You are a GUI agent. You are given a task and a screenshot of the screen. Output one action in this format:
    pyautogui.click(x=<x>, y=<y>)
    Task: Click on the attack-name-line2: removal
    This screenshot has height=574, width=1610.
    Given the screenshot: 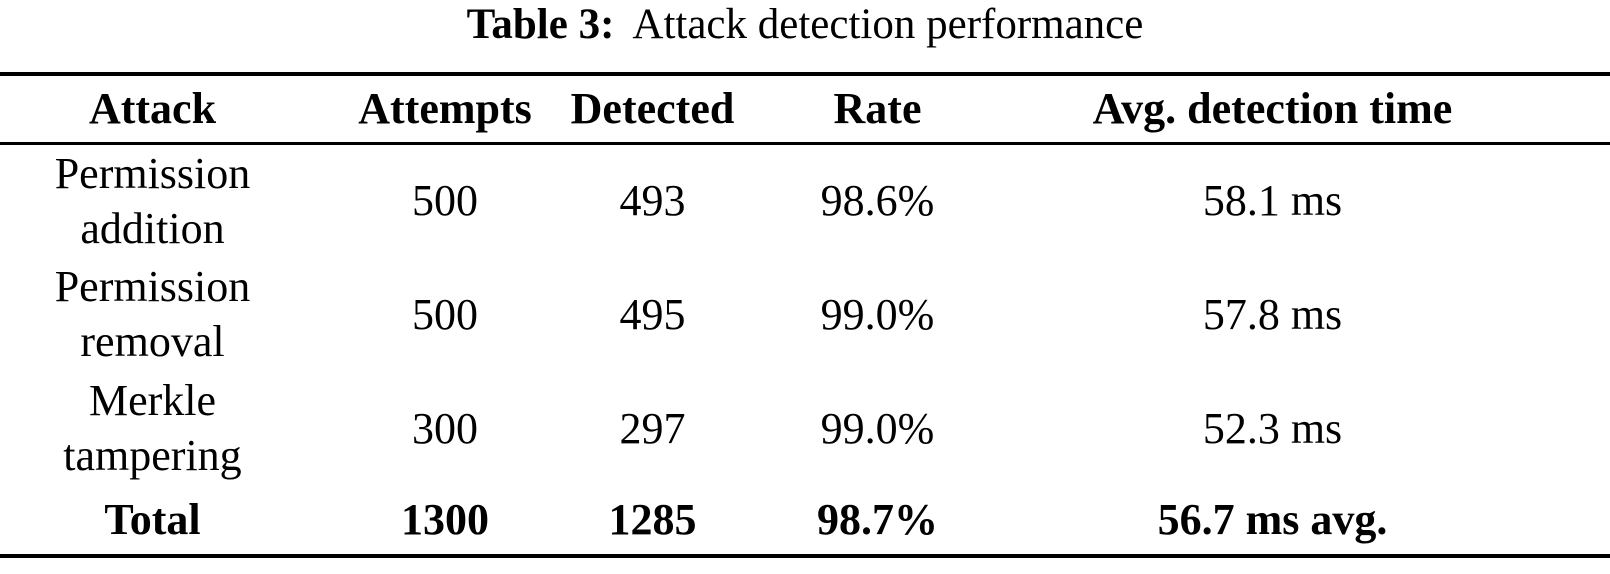 What is the action you would take?
    pyautogui.click(x=152, y=341)
    